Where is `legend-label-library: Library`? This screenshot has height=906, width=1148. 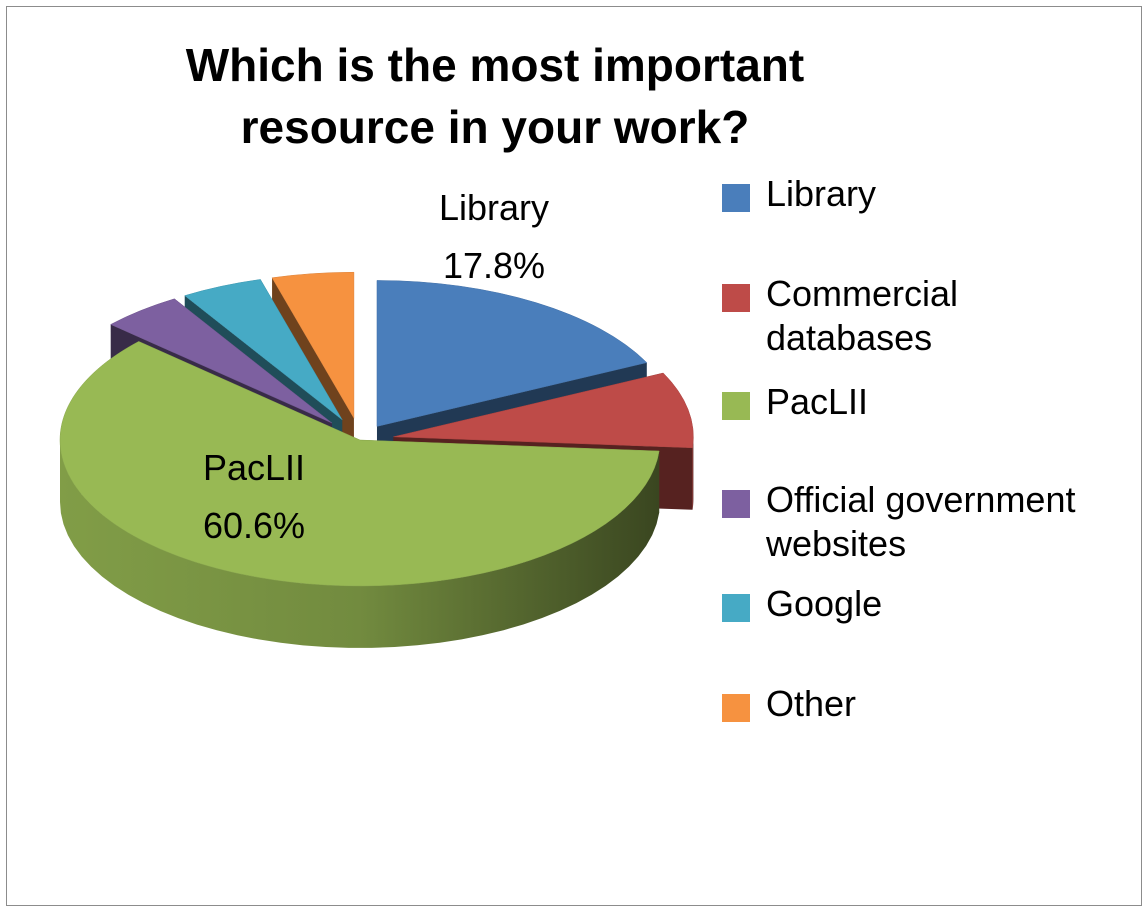 legend-label-library: Library is located at coordinates (821, 193).